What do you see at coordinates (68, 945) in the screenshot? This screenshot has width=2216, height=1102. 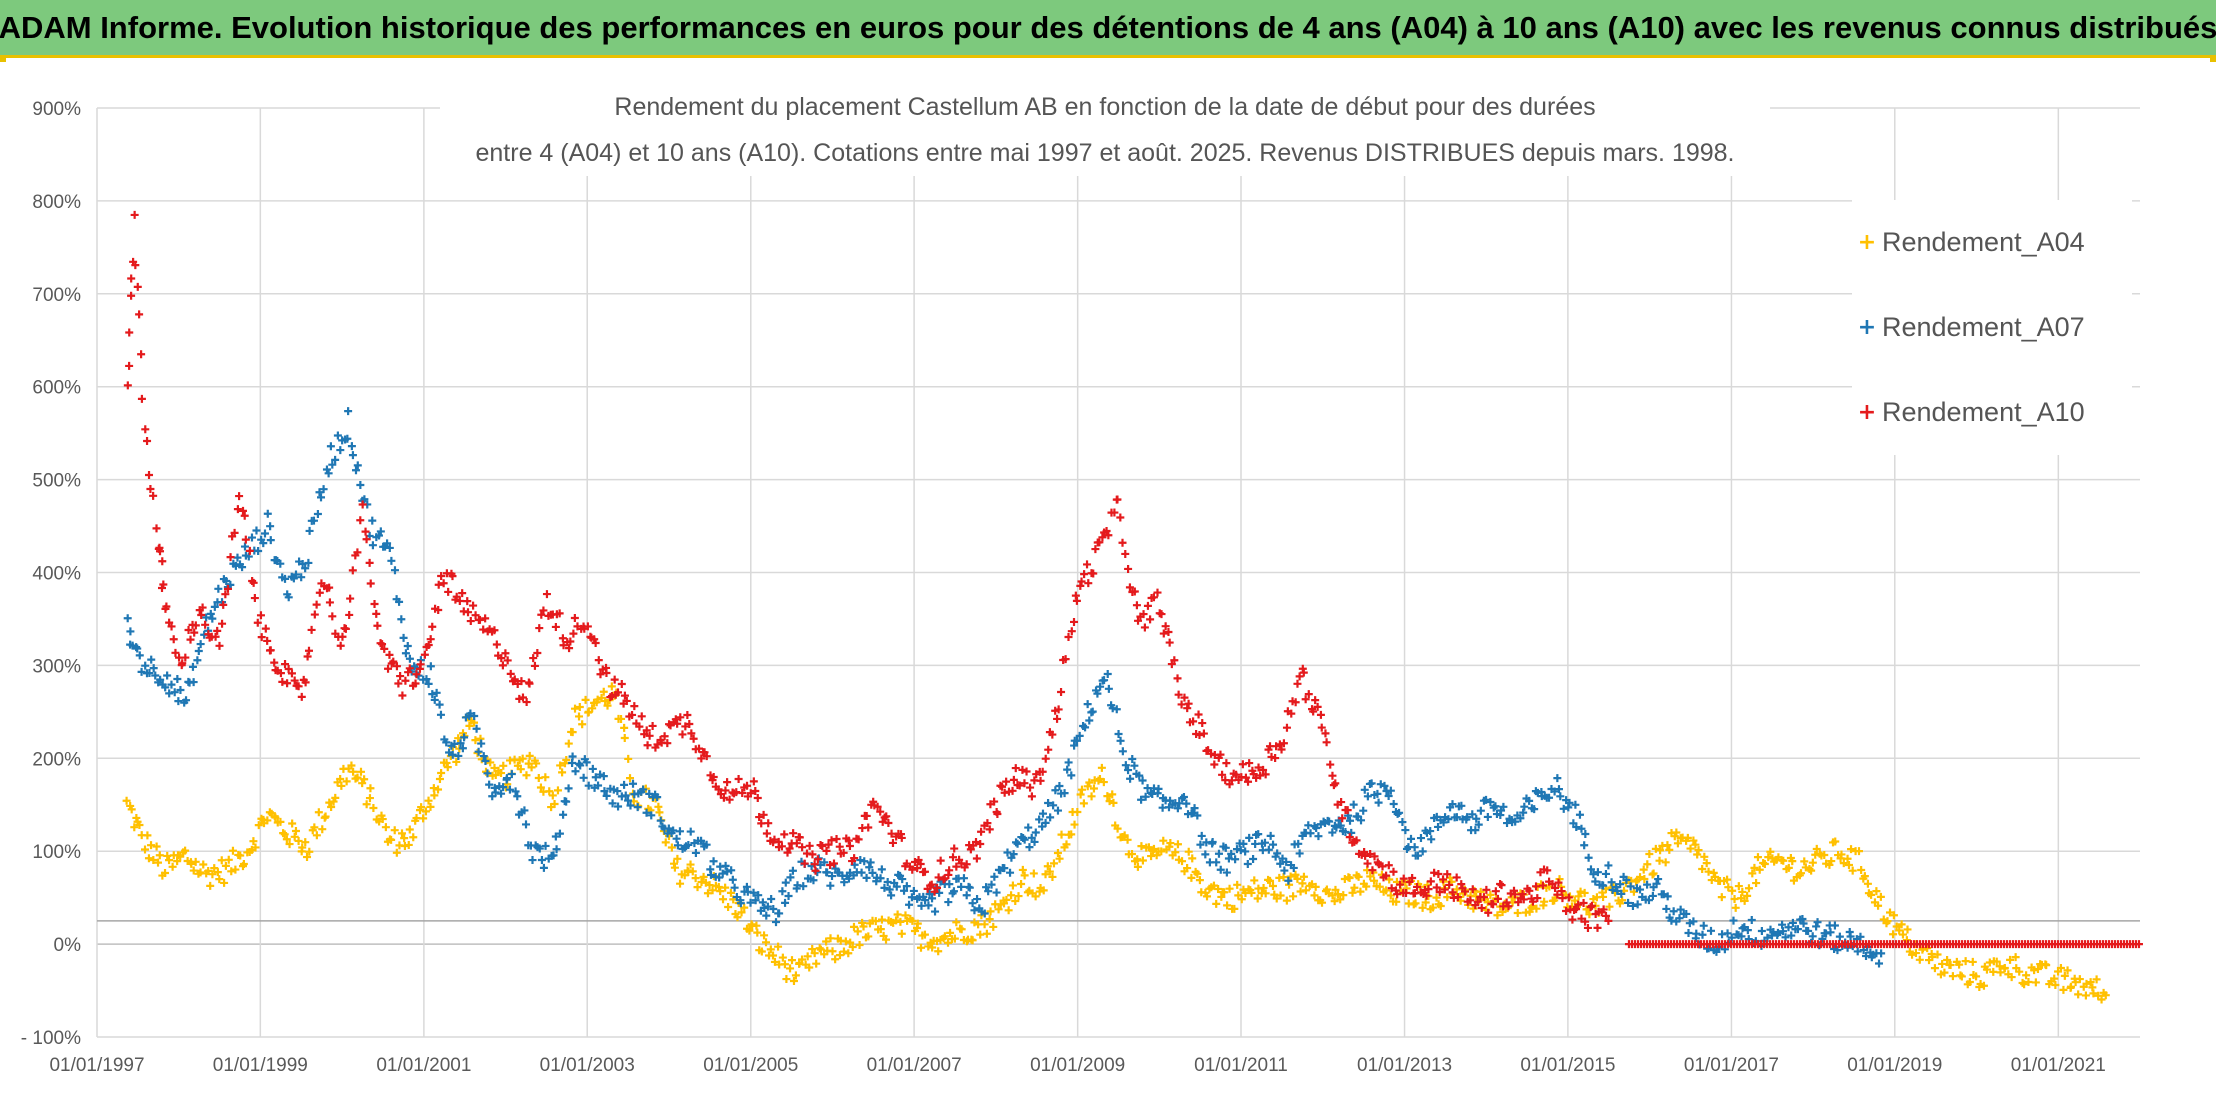 I see `y-tick-label: 0%` at bounding box center [68, 945].